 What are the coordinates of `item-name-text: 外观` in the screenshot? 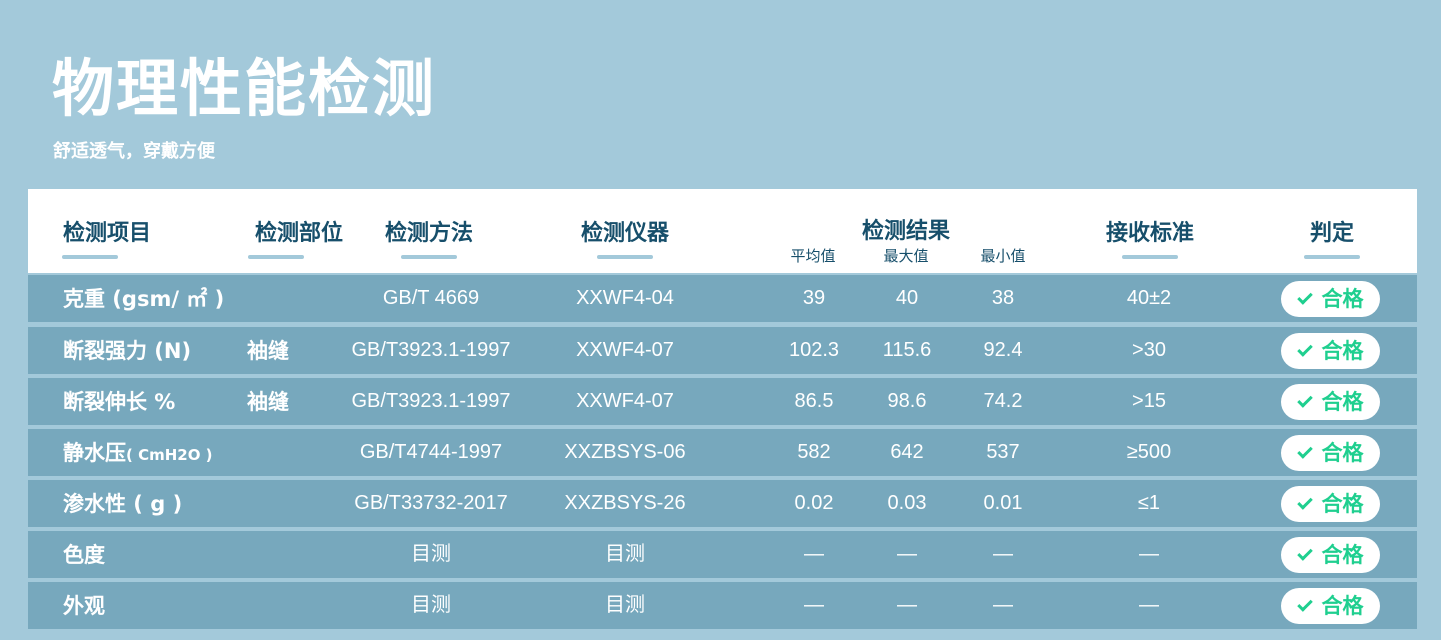 It's located at (84, 606).